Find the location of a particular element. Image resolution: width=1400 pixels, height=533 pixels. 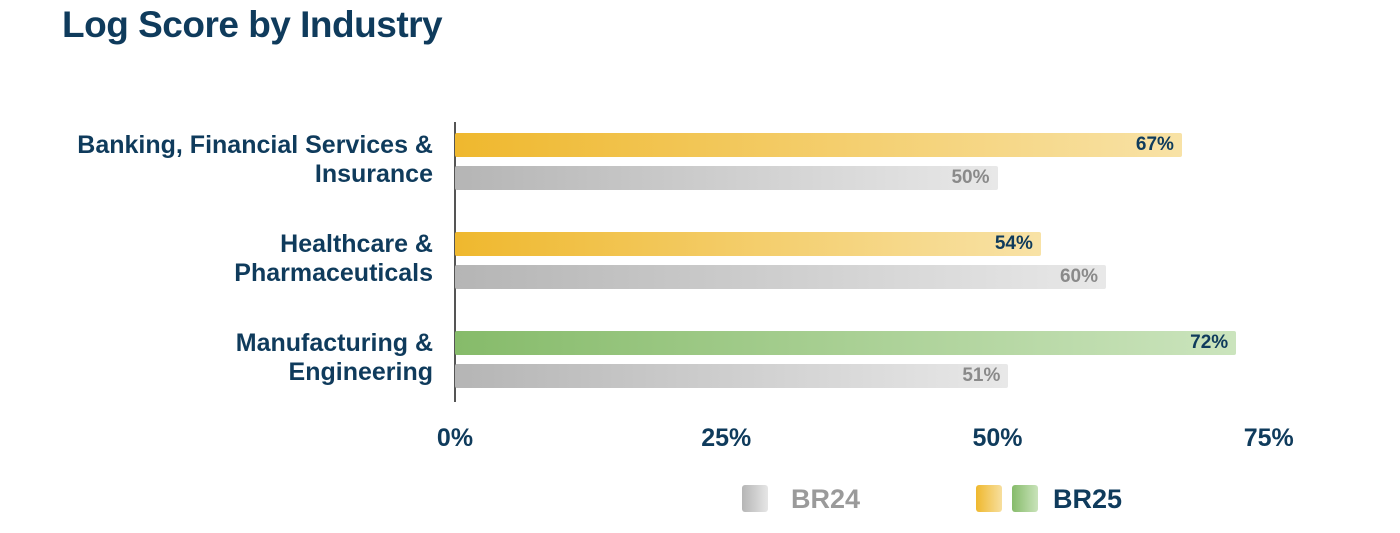

data-label: 67% is located at coordinates (1154, 144).